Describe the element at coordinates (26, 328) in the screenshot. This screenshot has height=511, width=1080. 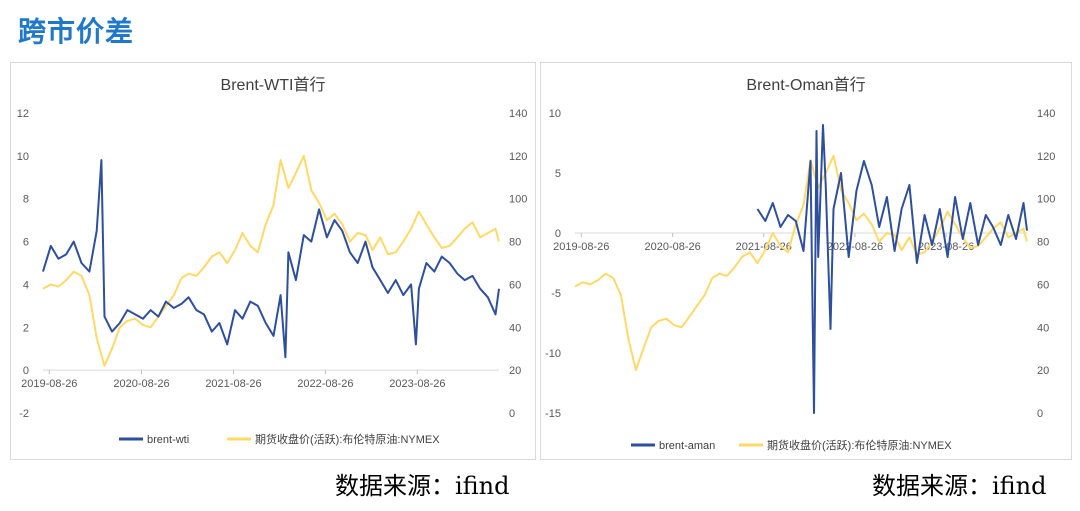
I see `y-left-tick-label: 2` at that location.